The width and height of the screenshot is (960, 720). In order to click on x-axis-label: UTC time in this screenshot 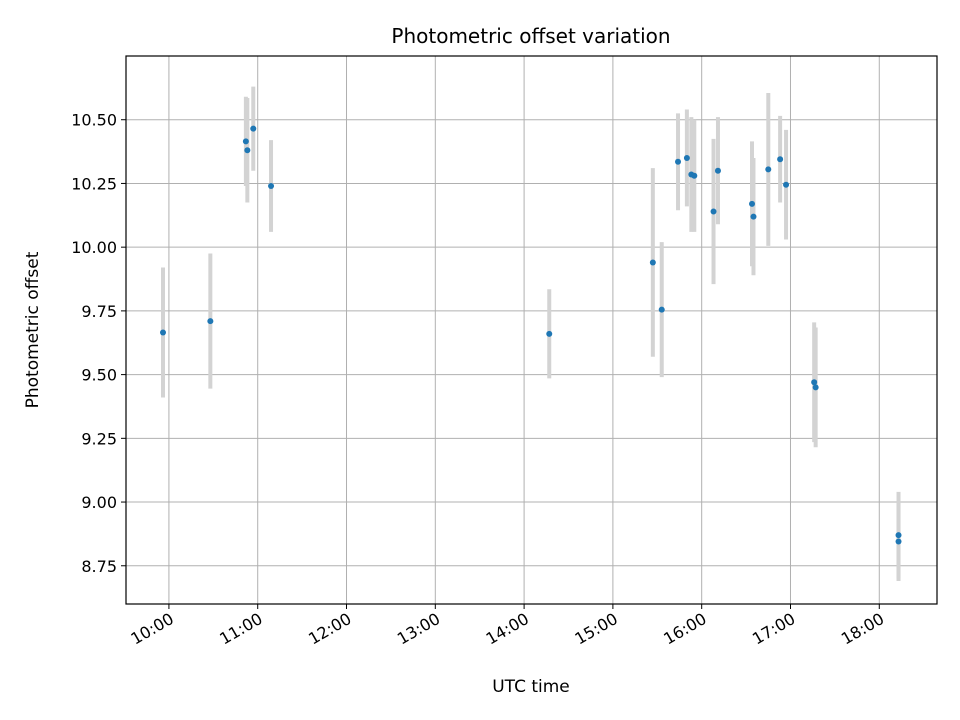, I will do `click(531, 687)`.